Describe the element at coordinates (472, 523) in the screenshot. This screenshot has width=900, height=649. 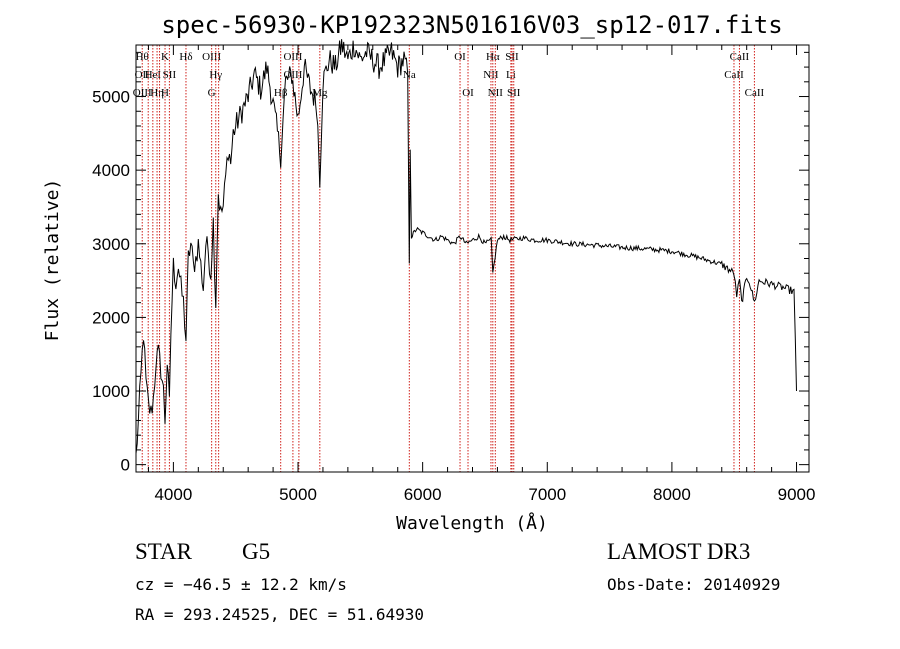
I see `x-axis-label: Wavelength (Å)` at that location.